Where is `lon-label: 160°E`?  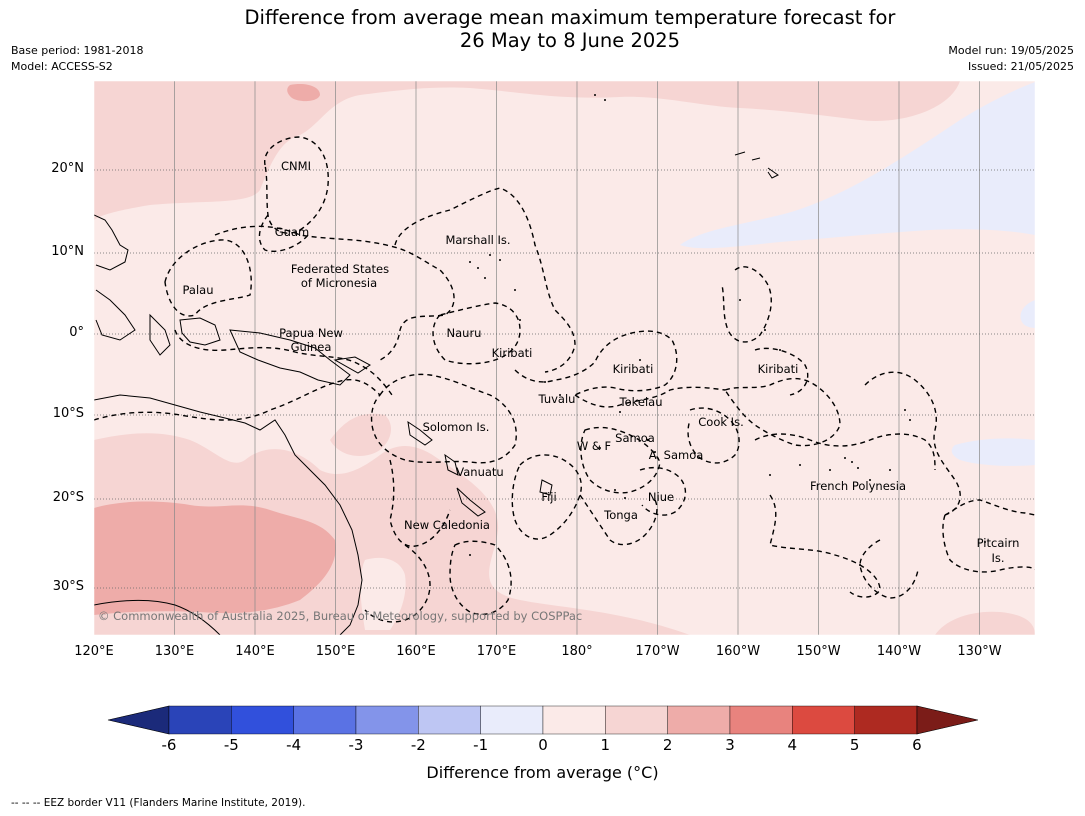
lon-label: 160°E is located at coordinates (416, 651).